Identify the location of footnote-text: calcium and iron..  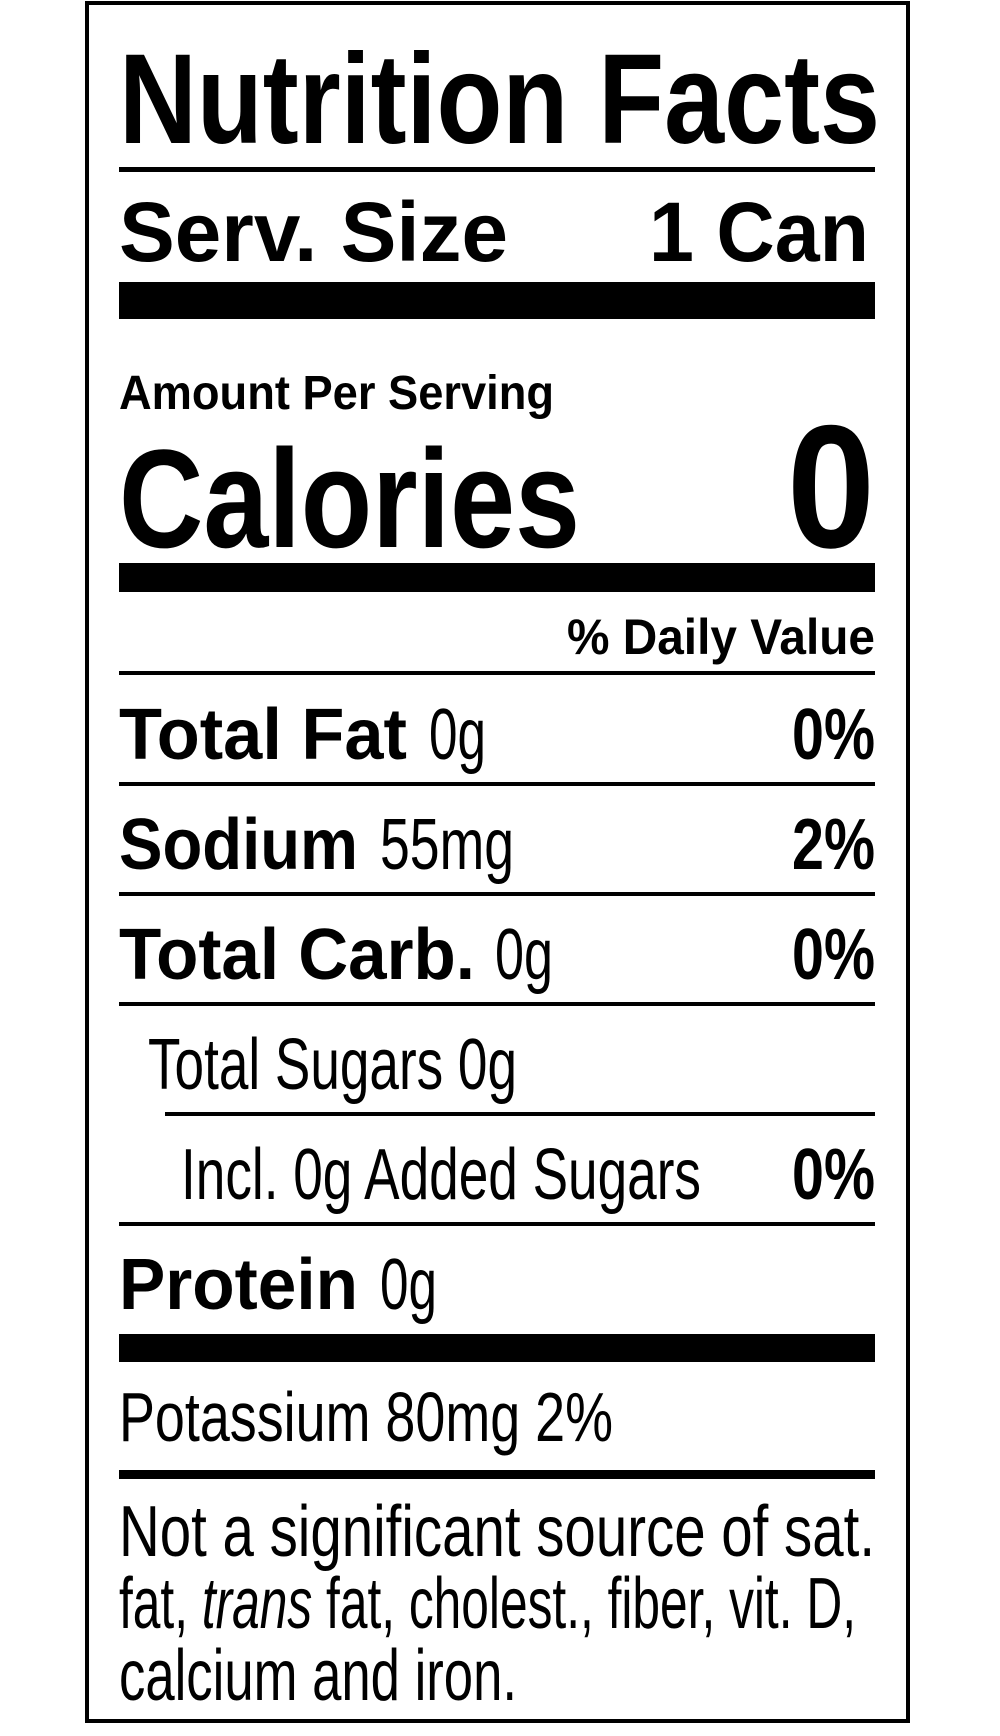
(318, 1676).